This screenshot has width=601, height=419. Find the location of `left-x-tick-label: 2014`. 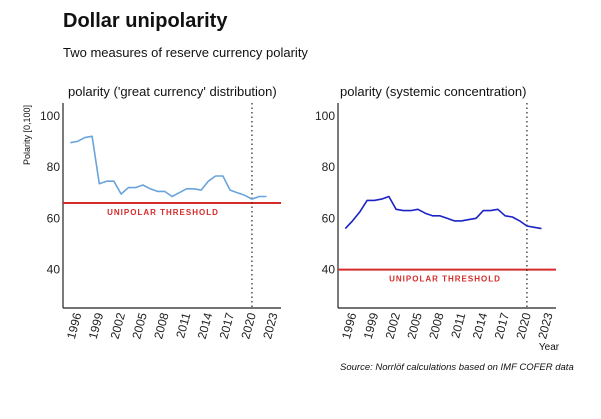

left-x-tick-label: 2014 is located at coordinates (205, 326).